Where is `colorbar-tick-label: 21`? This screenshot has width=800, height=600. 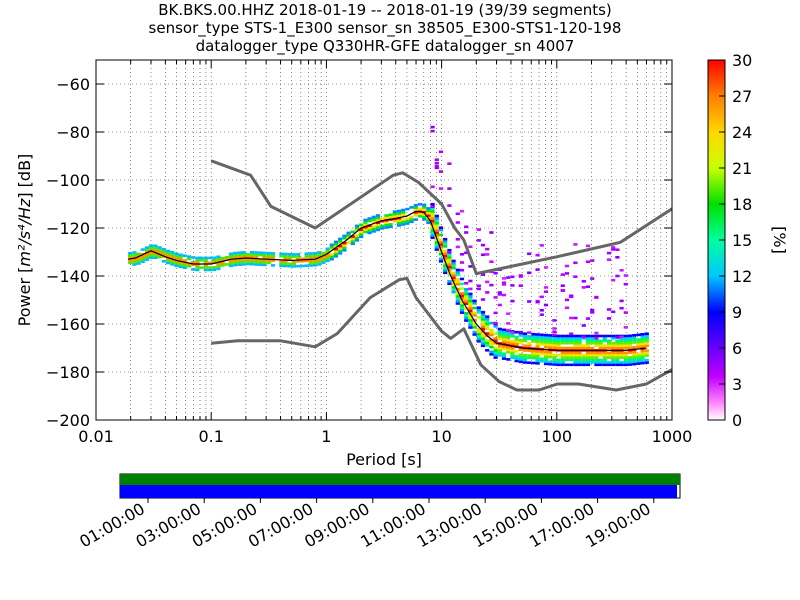 colorbar-tick-label: 21 is located at coordinates (742, 168).